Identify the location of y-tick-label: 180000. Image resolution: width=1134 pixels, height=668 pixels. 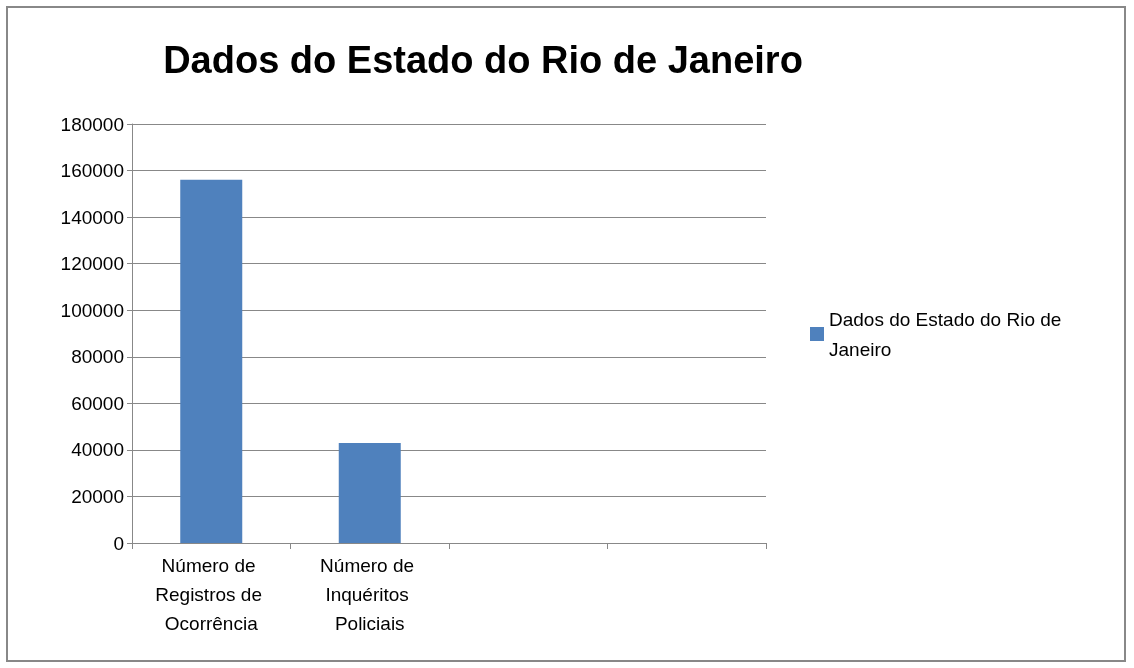
(92, 124).